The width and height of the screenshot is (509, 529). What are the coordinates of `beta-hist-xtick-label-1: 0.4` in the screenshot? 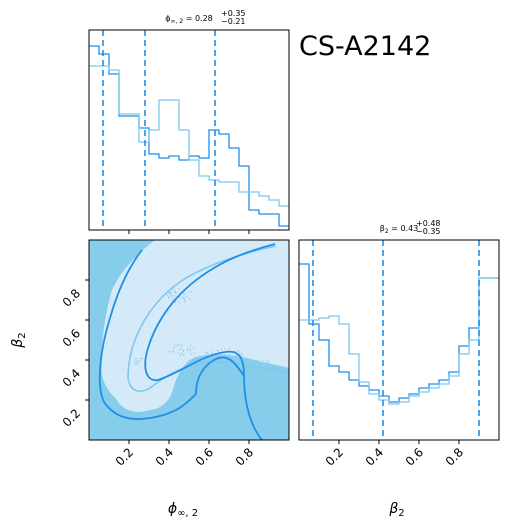 It's located at (374, 456).